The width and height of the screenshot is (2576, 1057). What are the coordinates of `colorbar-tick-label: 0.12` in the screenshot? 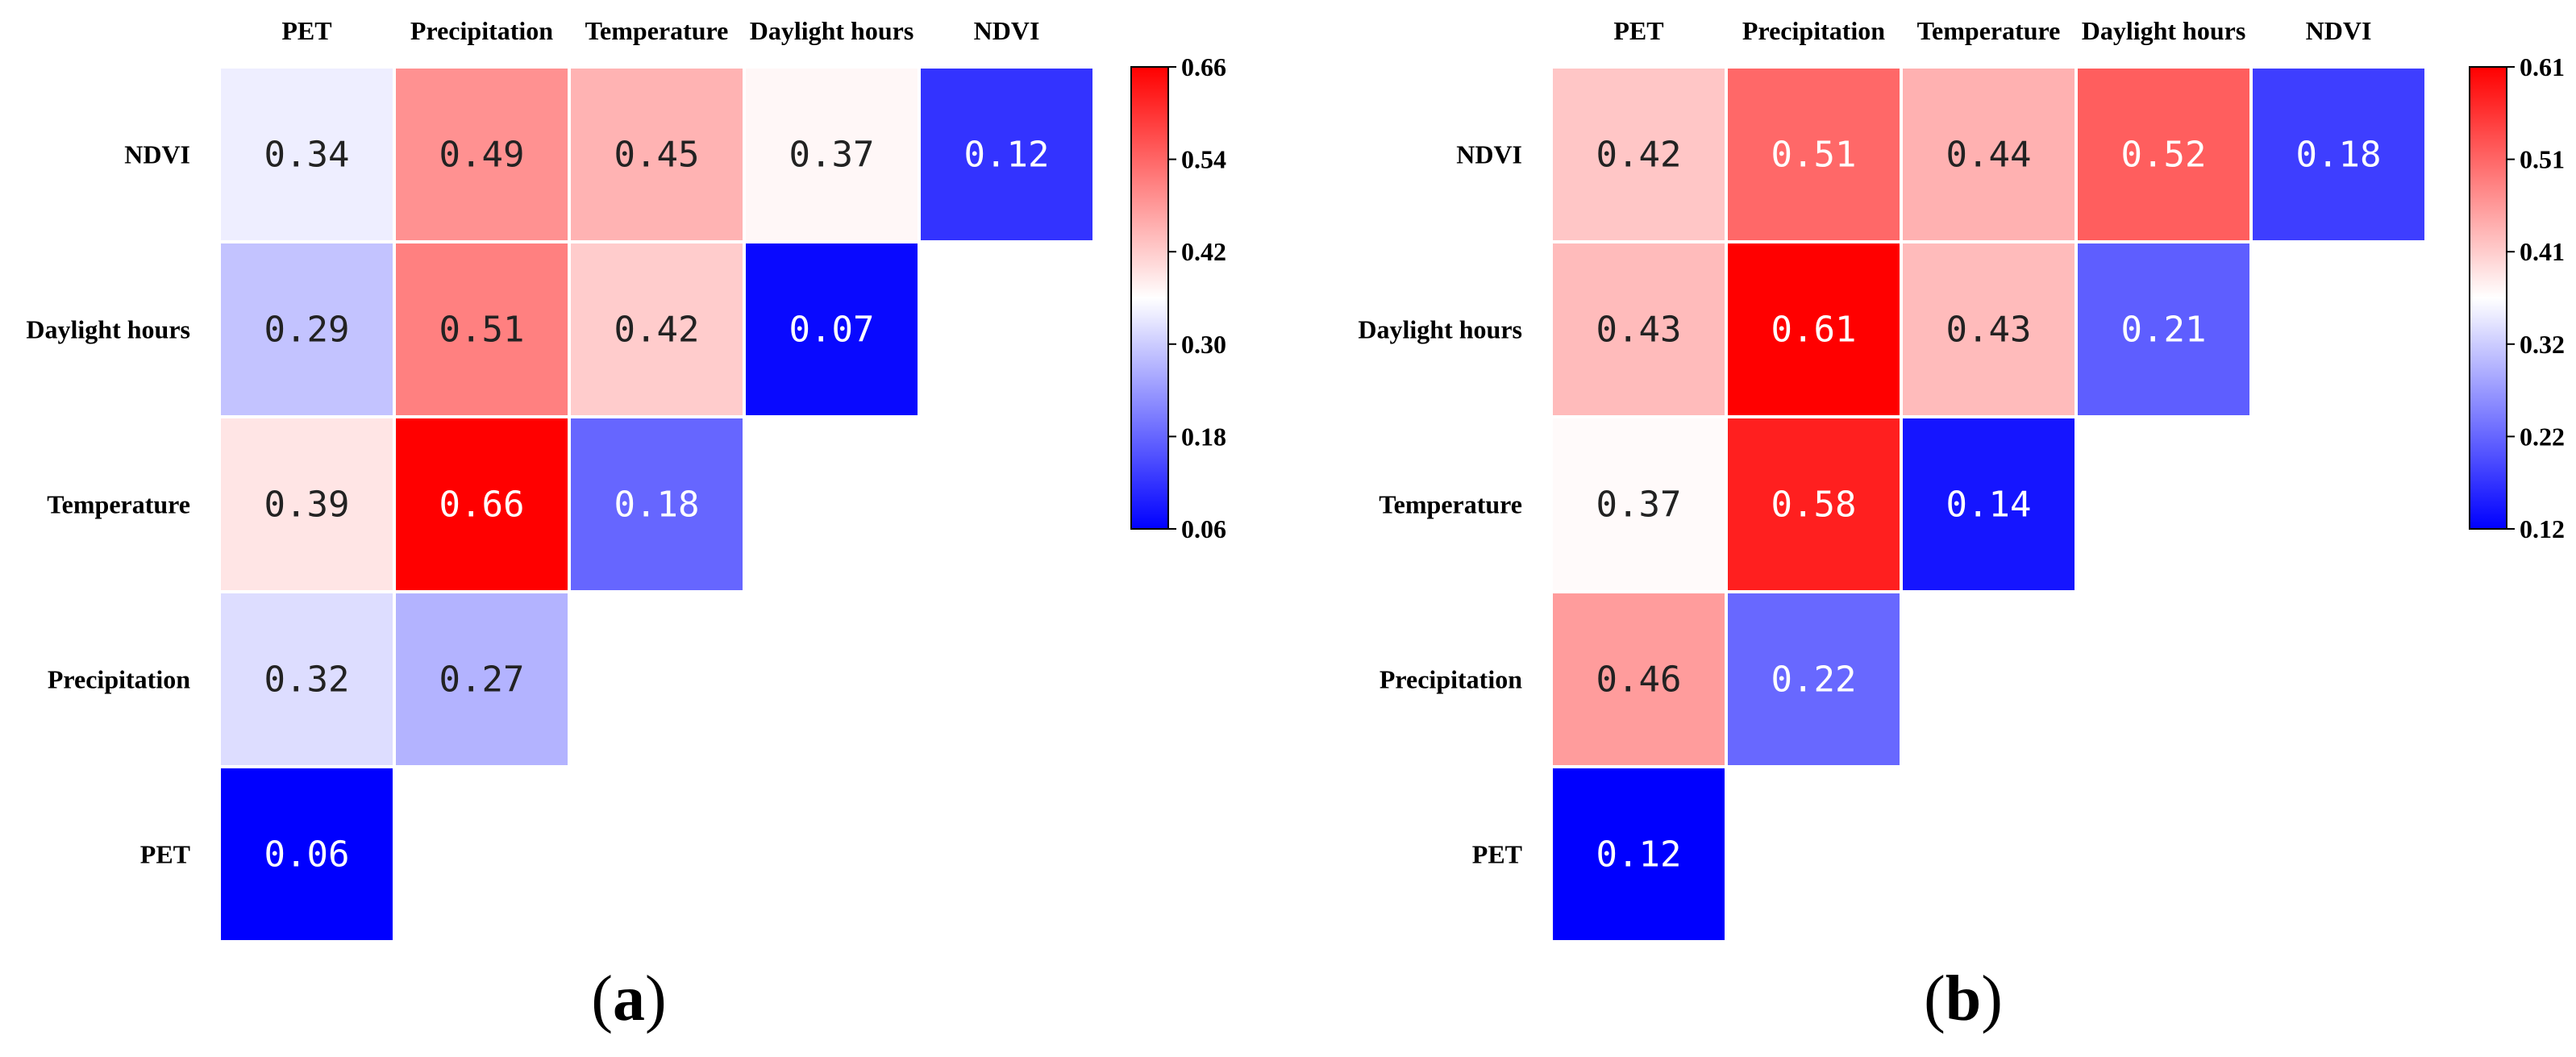 It's located at (2542, 528).